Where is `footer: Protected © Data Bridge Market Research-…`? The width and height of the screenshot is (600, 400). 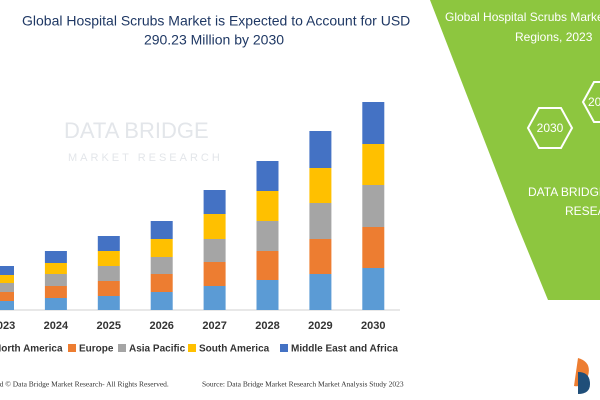 footer: Protected © Data Bridge Market Research-… is located at coordinates (84, 384).